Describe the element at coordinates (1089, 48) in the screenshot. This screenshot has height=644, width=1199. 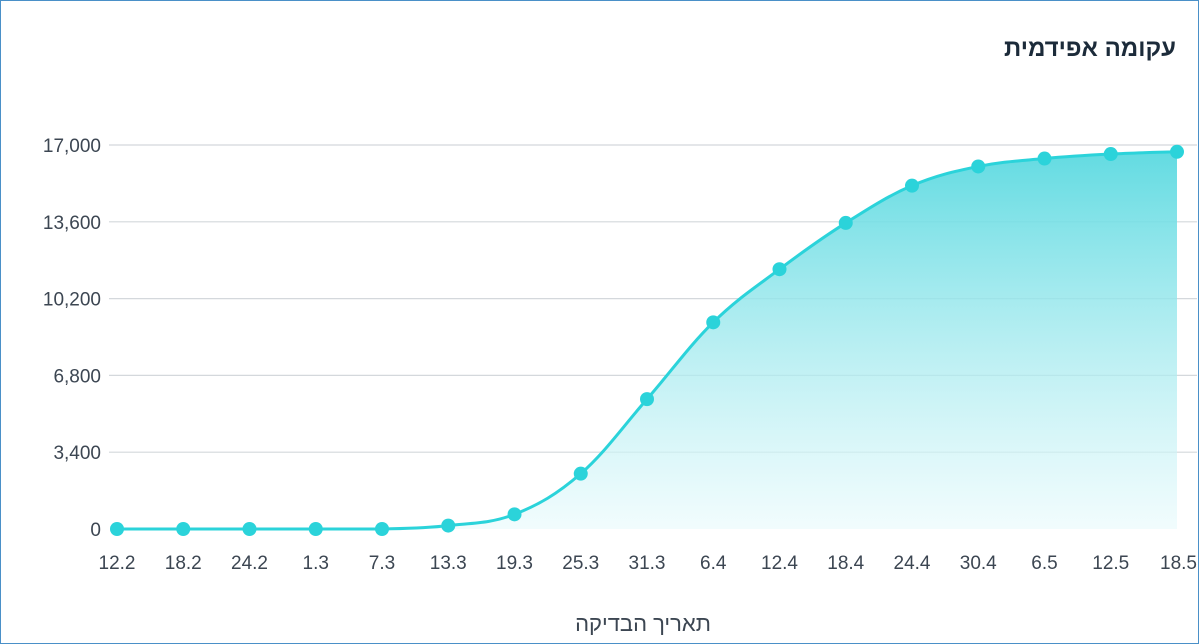
I see `chart-title: עקומה אפידמית` at that location.